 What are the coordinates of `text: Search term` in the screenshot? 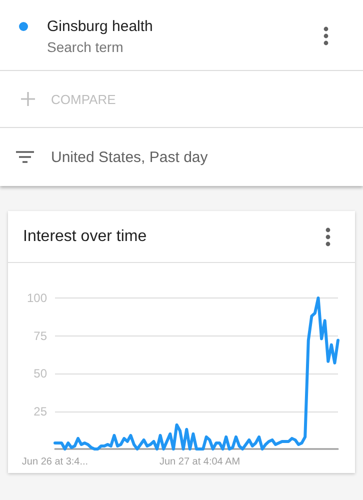 It's located at (85, 47).